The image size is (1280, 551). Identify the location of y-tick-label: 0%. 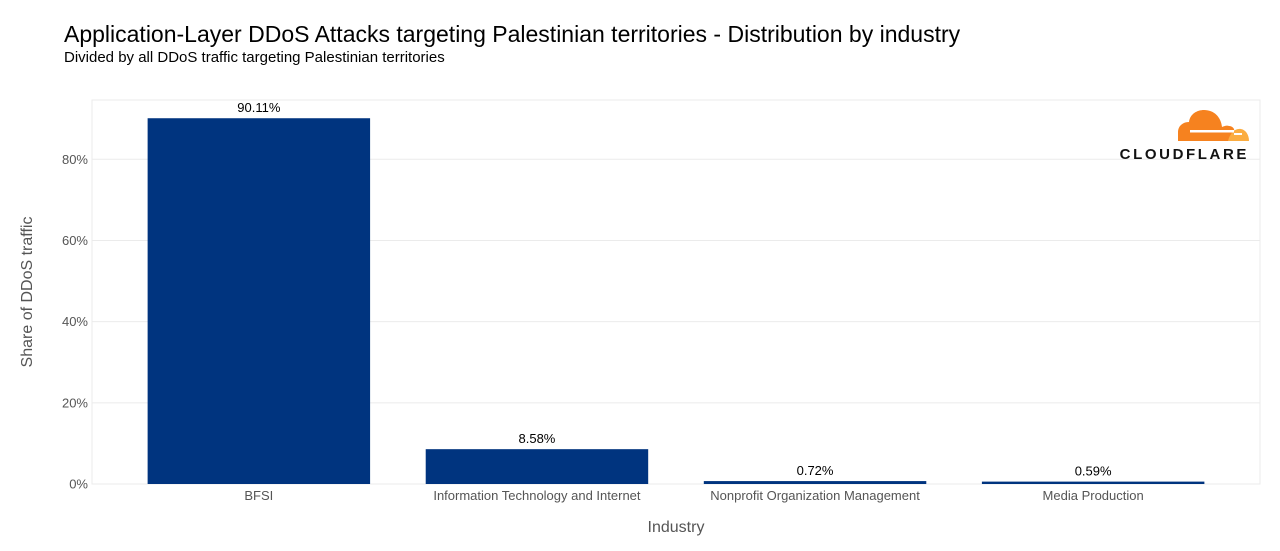
(78, 484).